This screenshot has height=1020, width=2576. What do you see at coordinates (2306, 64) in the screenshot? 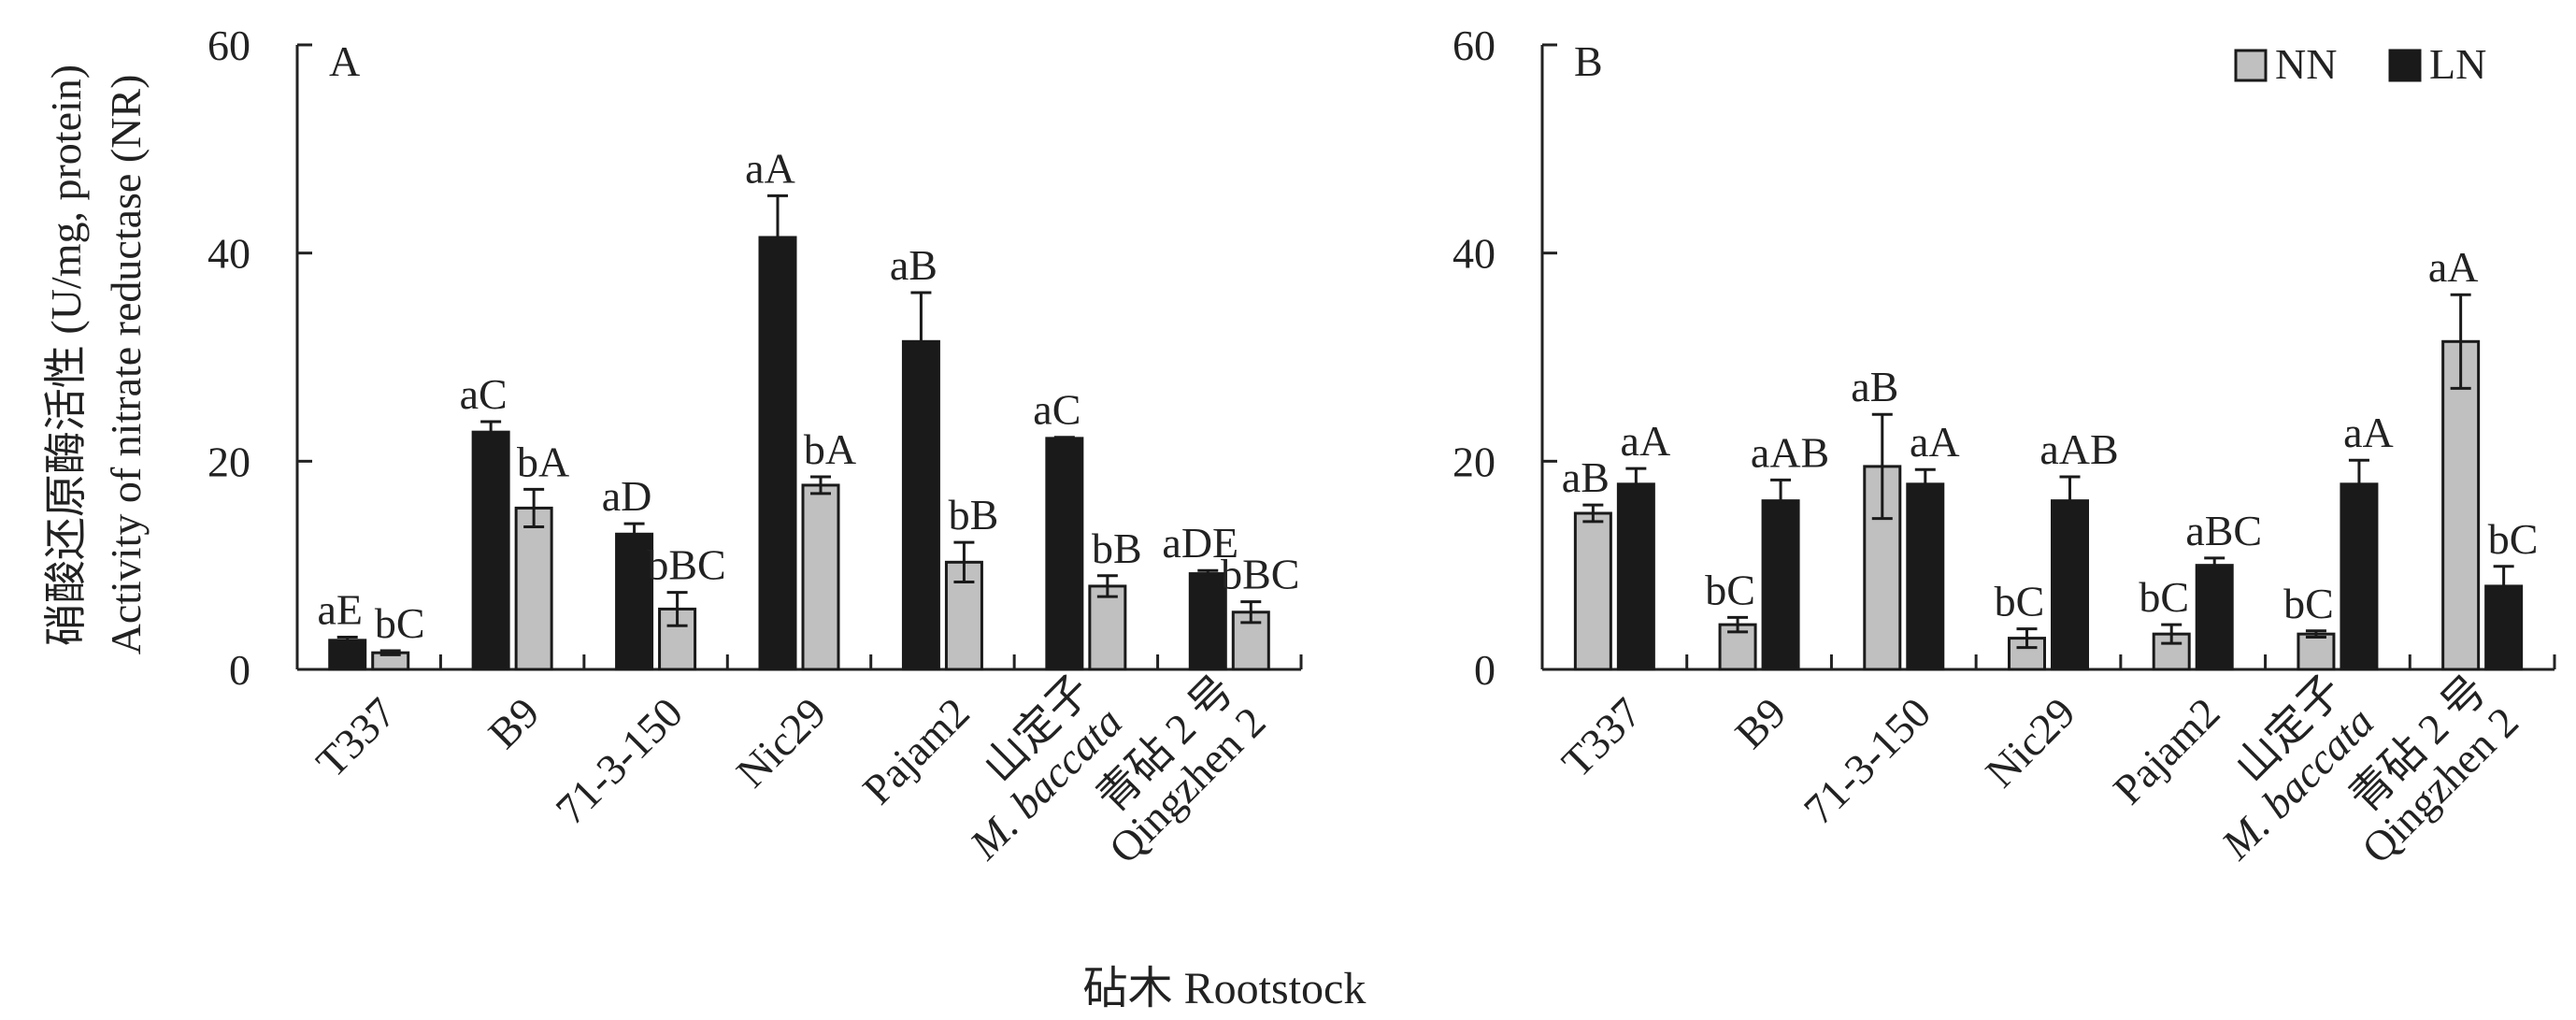
I see `legend-label-NN: NN` at bounding box center [2306, 64].